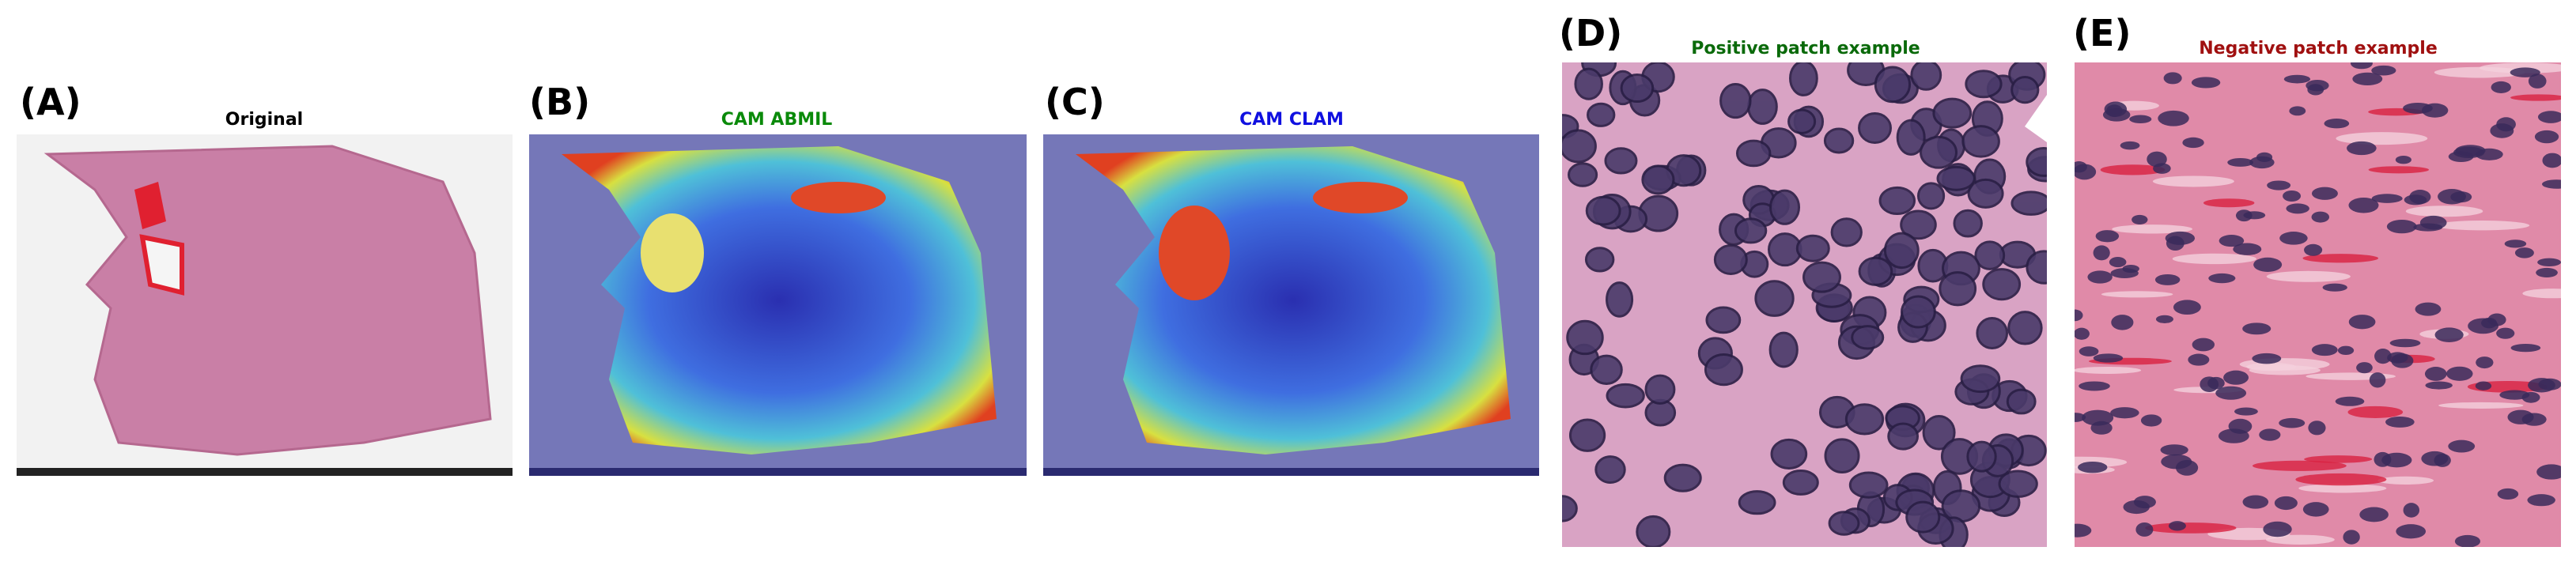  Describe the element at coordinates (150, 205) in the screenshot. I see `hemorrhage` at that location.